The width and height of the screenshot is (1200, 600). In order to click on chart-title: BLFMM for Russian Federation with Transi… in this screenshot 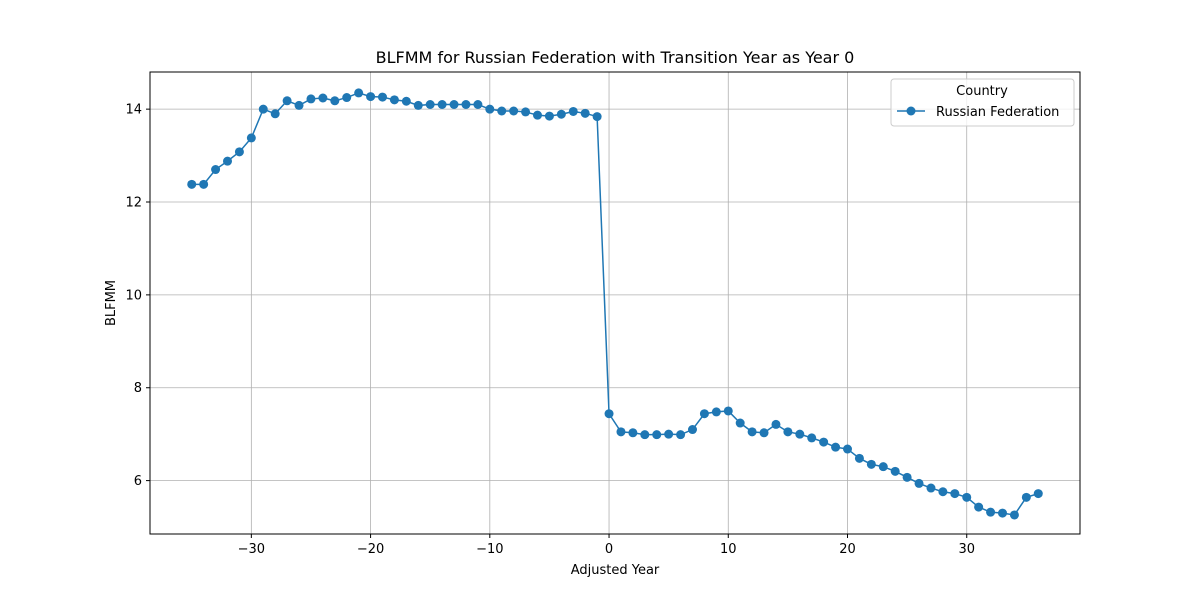, I will do `click(615, 57)`.